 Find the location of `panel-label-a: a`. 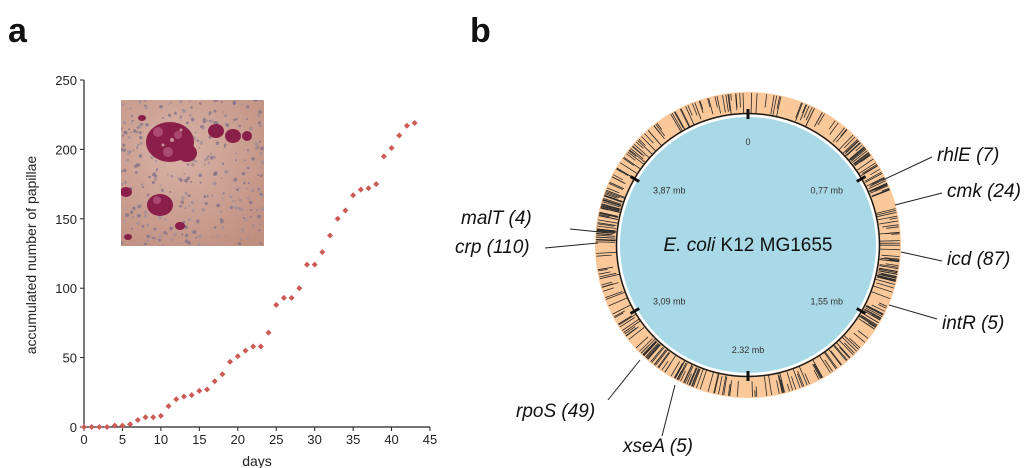

panel-label-a: a is located at coordinates (18, 31).